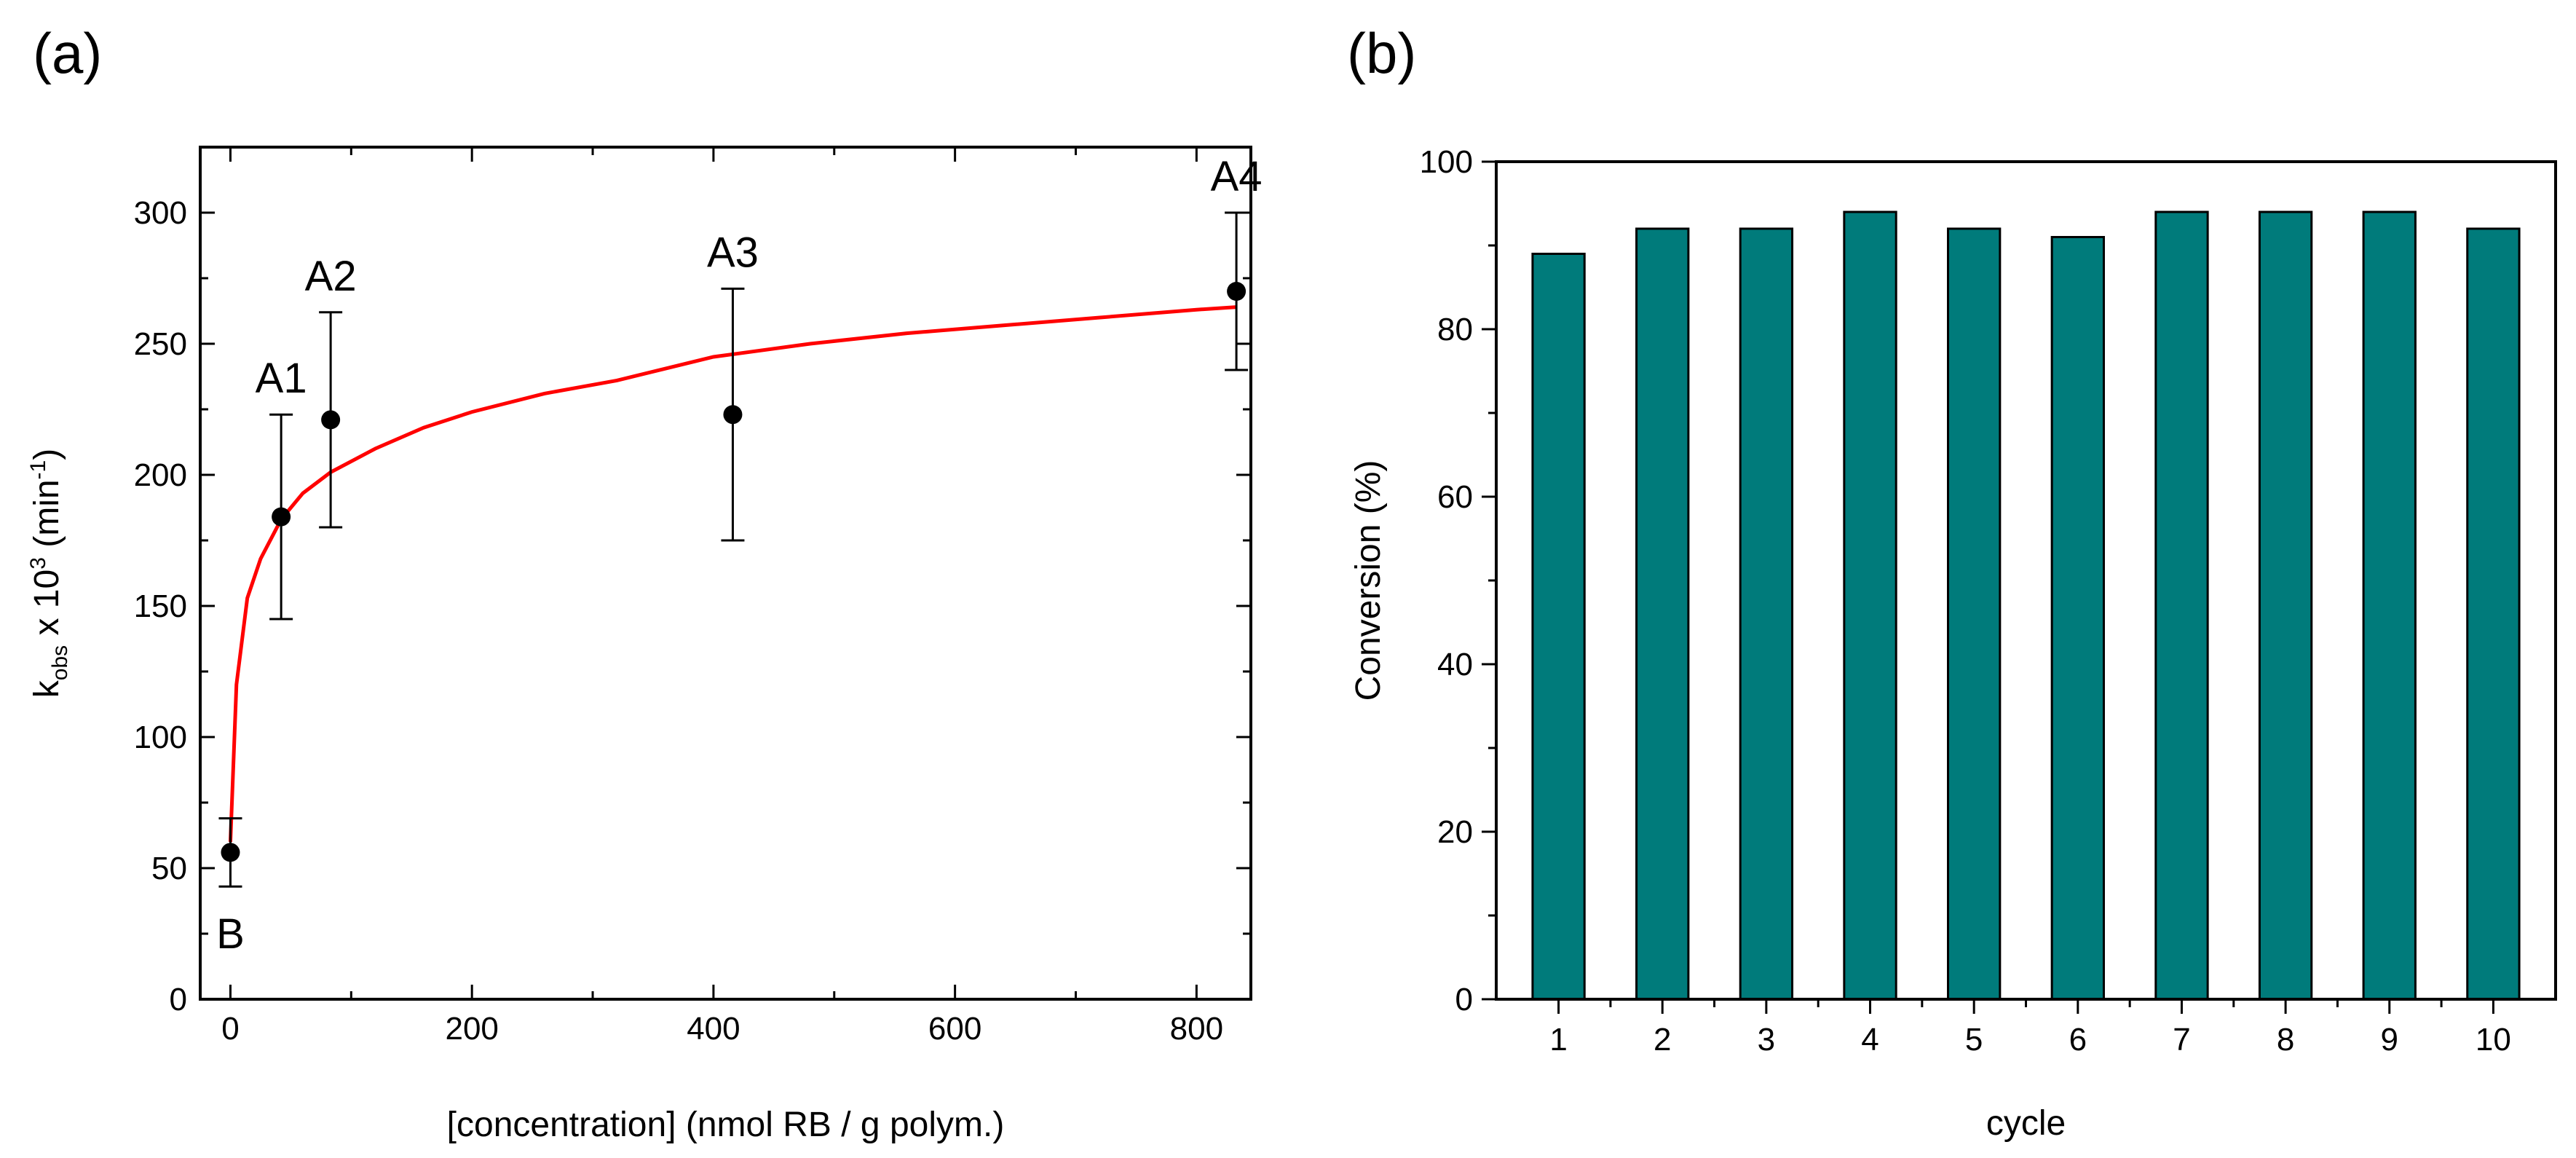  I want to click on x-axis-label: cycle, so click(2026, 1123).